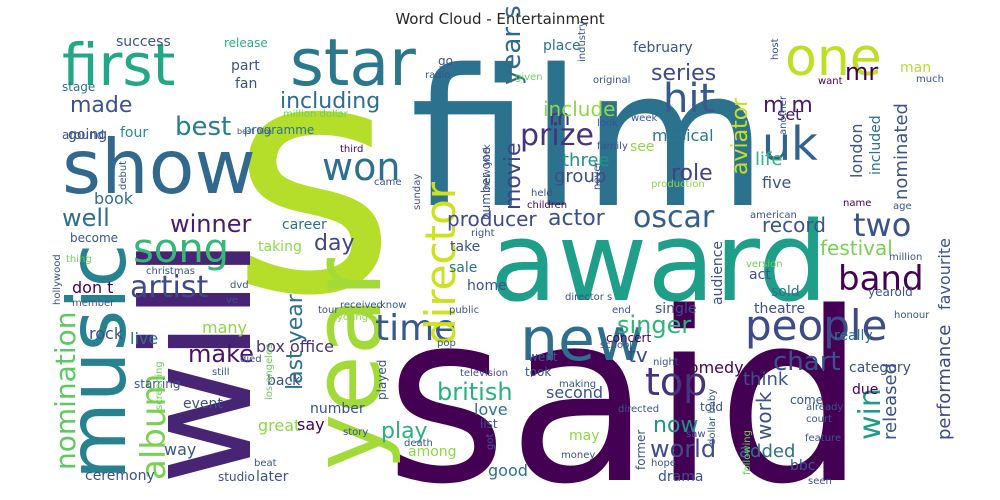 This screenshot has width=1000, height=500. Describe the element at coordinates (157, 384) in the screenshot. I see `word-starring: starring` at that location.